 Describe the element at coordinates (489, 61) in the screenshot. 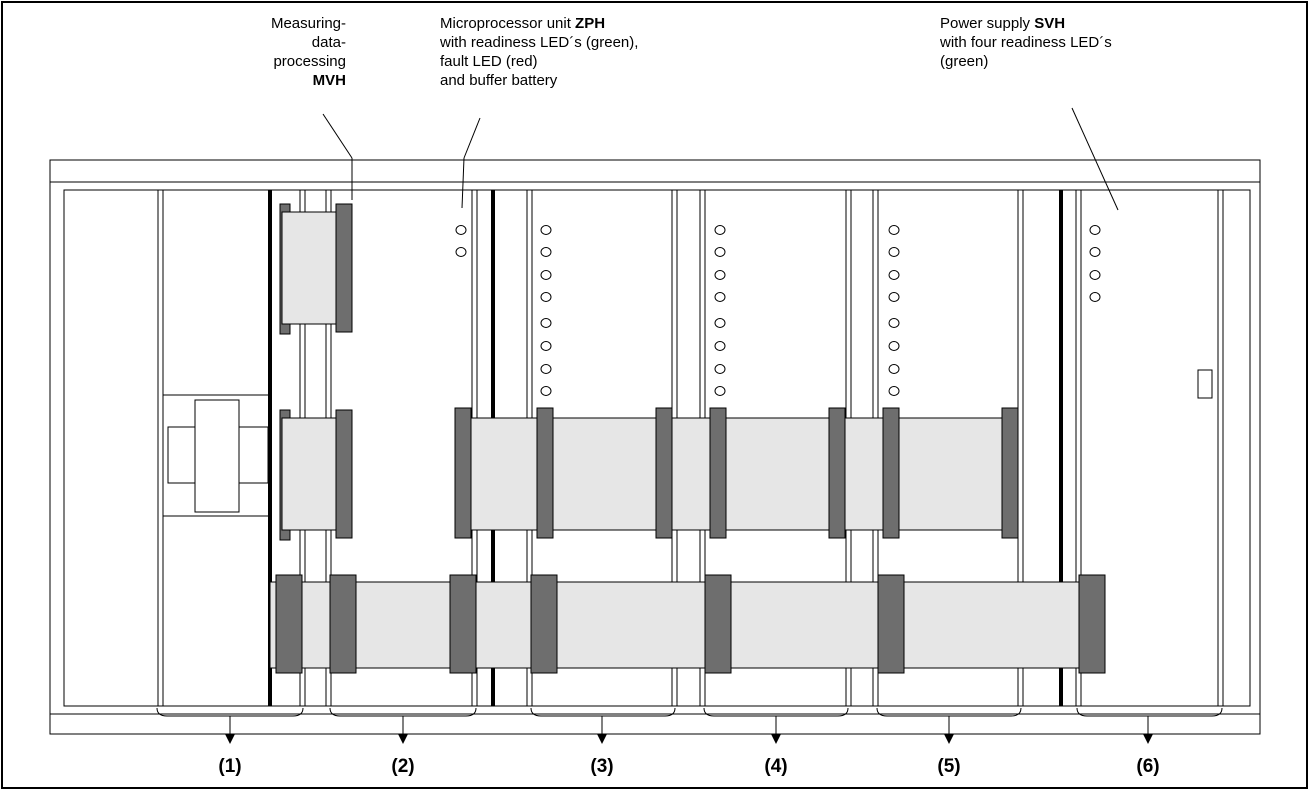

I see `zph-label-line3: fault LED (red)` at that location.